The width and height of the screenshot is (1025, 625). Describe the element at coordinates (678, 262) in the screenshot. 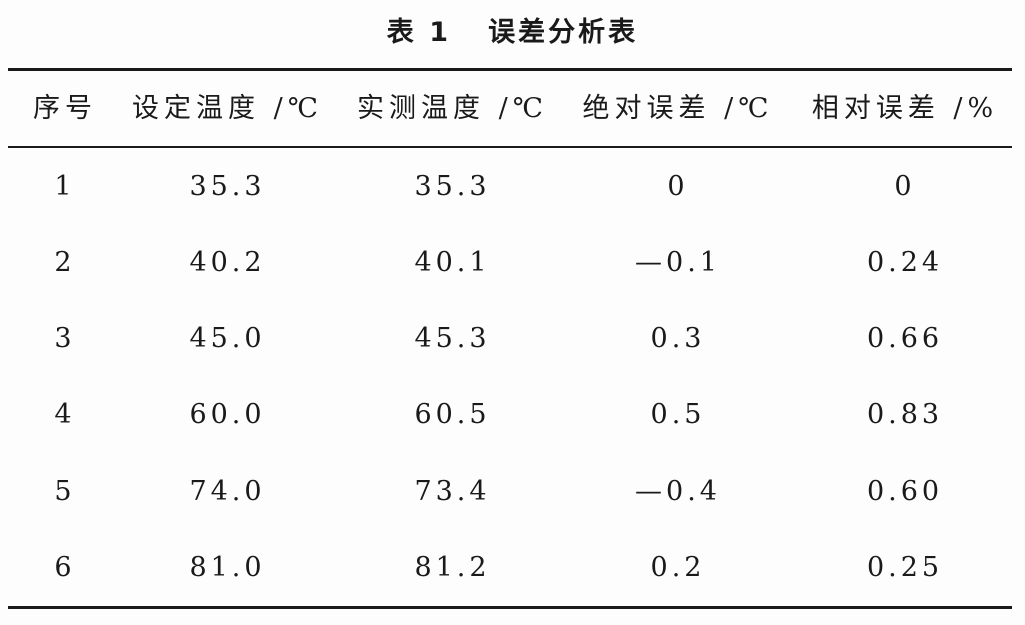

I see `cell-absolute-error: —0.1` at that location.